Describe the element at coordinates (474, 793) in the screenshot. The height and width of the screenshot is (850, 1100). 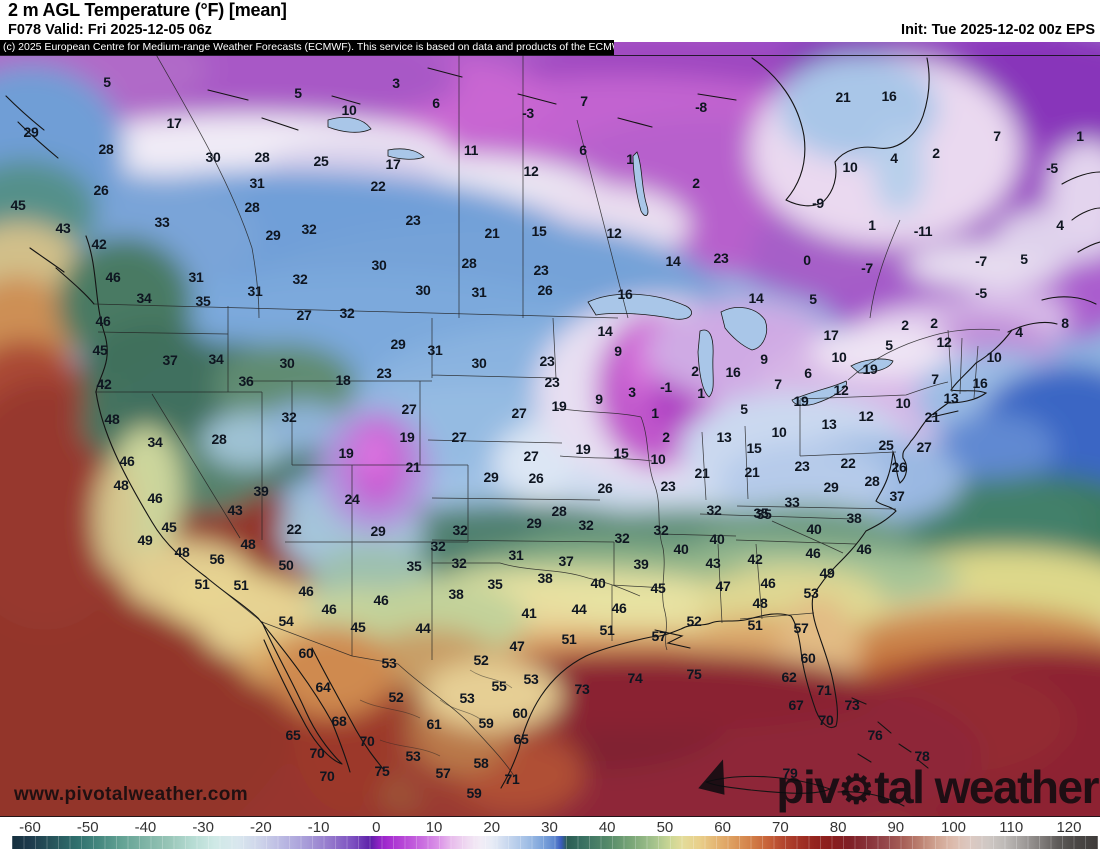
I see `temp-value-label: 59` at that location.